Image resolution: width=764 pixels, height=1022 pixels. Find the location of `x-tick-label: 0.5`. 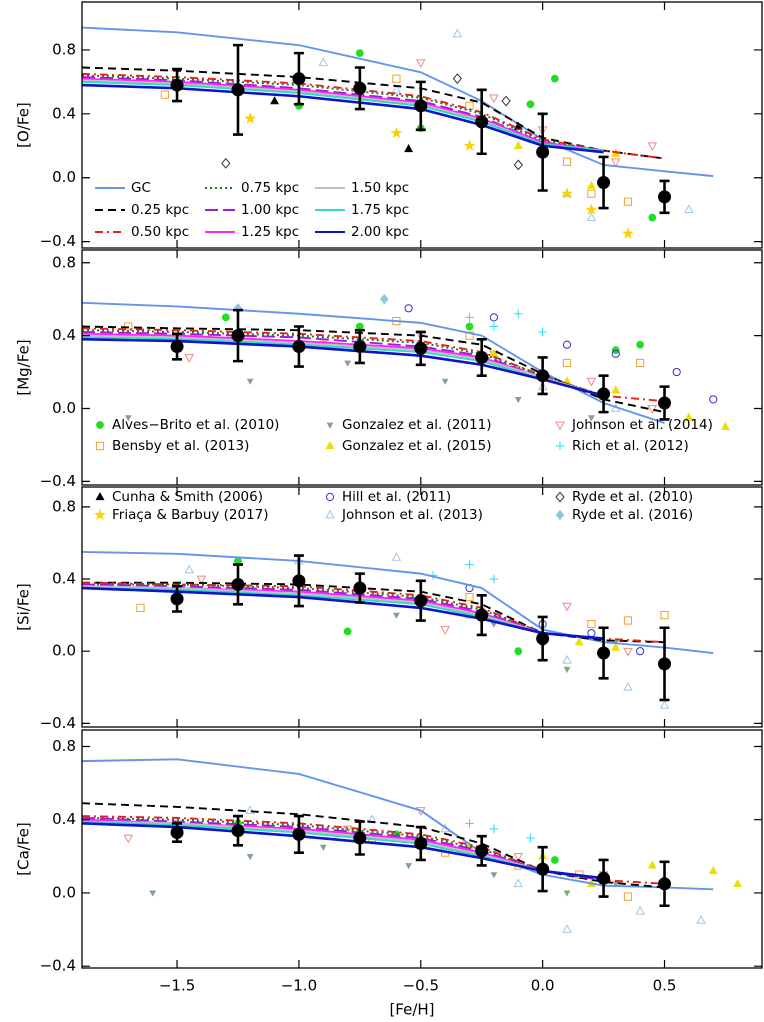

x-tick-label: 0.5 is located at coordinates (665, 986).